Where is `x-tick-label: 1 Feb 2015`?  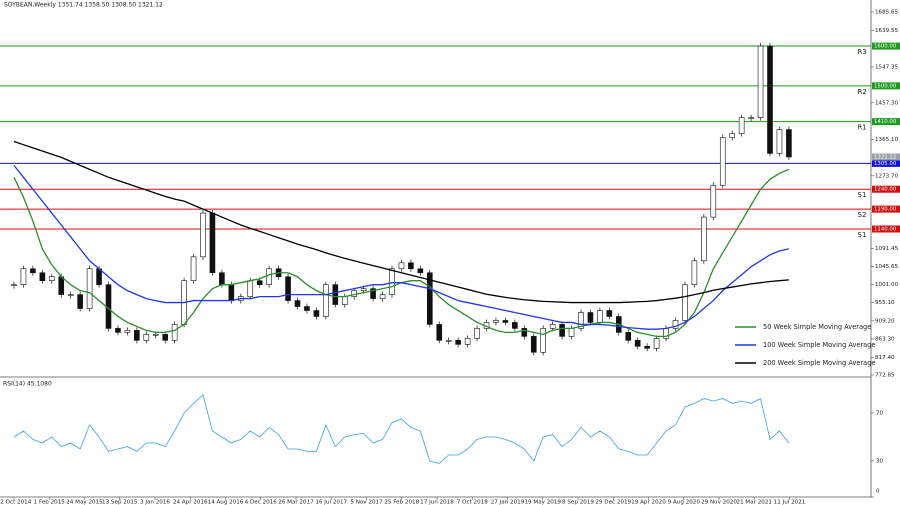
x-tick-label: 1 Feb 2015 is located at coordinates (50, 502).